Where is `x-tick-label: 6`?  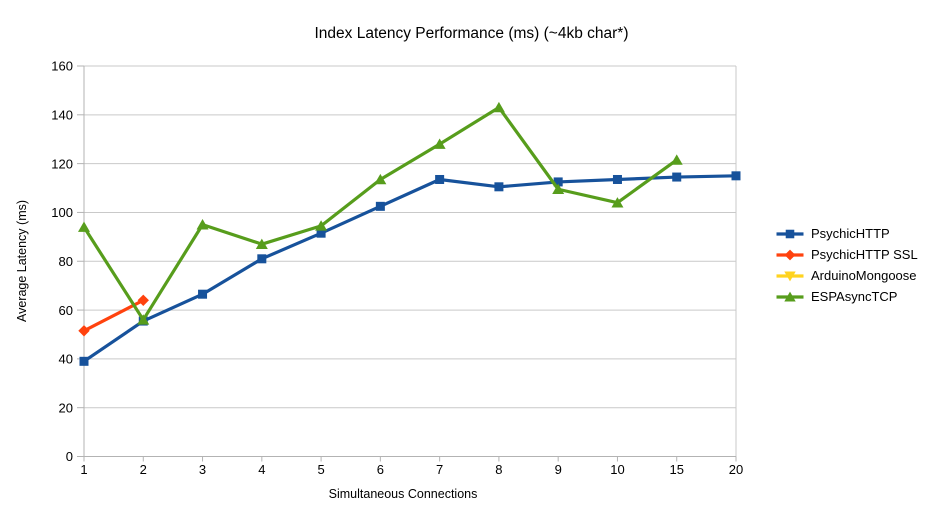 x-tick-label: 6 is located at coordinates (380, 469).